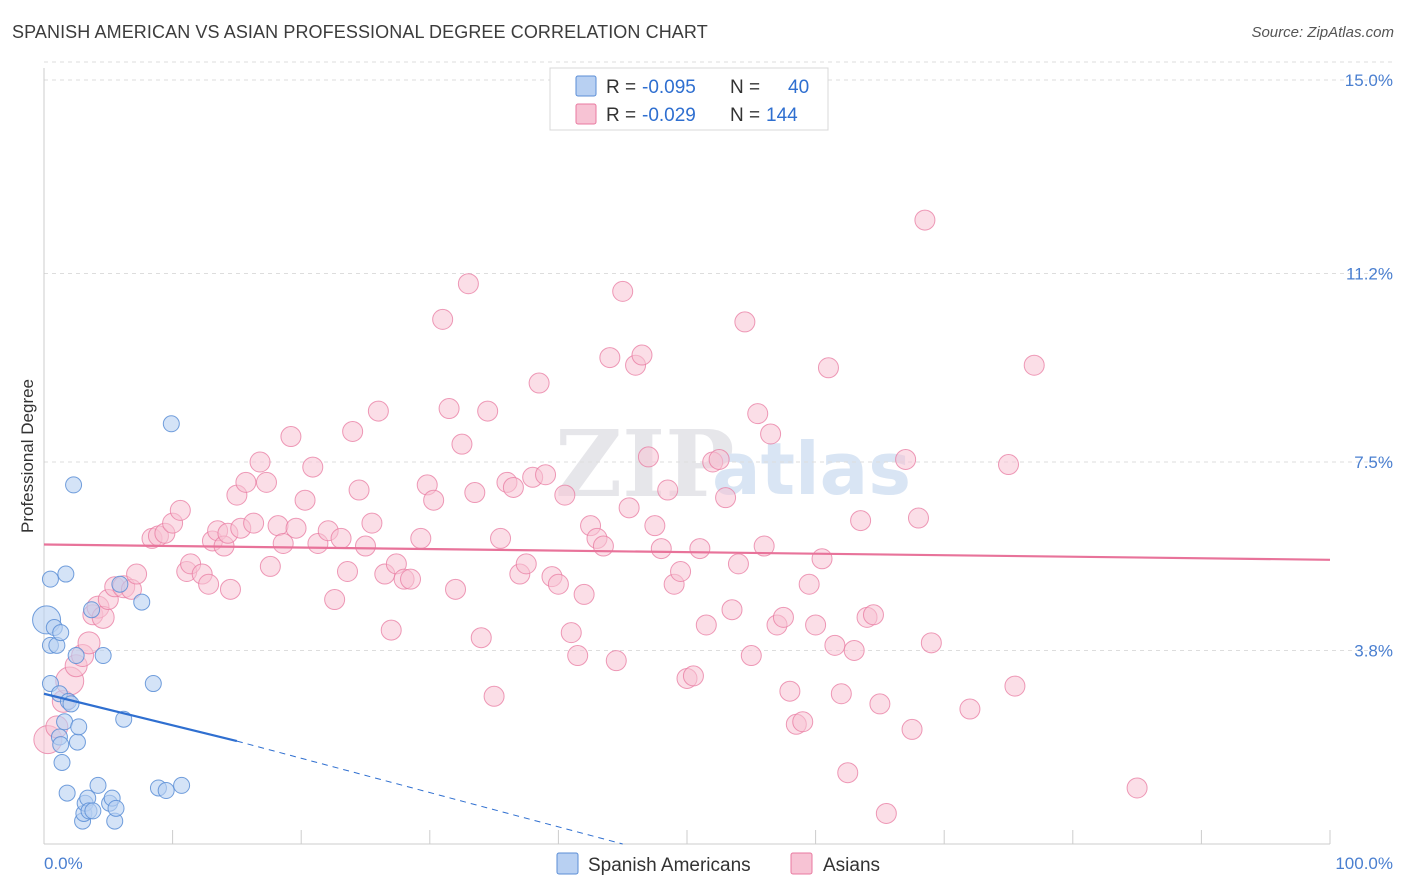 The height and width of the screenshot is (892, 1406). Describe the element at coordinates (27, 456) in the screenshot. I see `y-axis-label: Professional Degree` at that location.